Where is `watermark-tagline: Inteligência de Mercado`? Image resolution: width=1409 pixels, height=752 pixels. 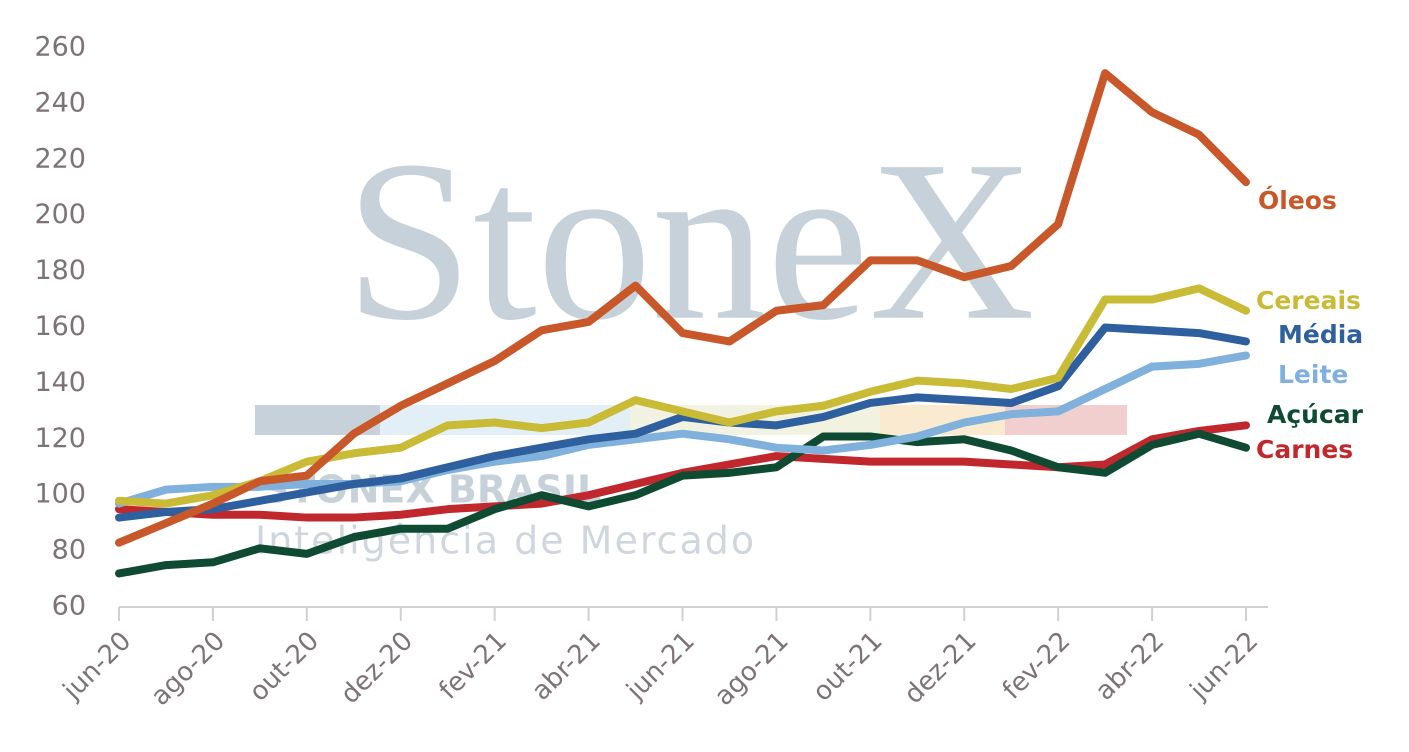 watermark-tagline: Inteligência de Mercado is located at coordinates (505, 541).